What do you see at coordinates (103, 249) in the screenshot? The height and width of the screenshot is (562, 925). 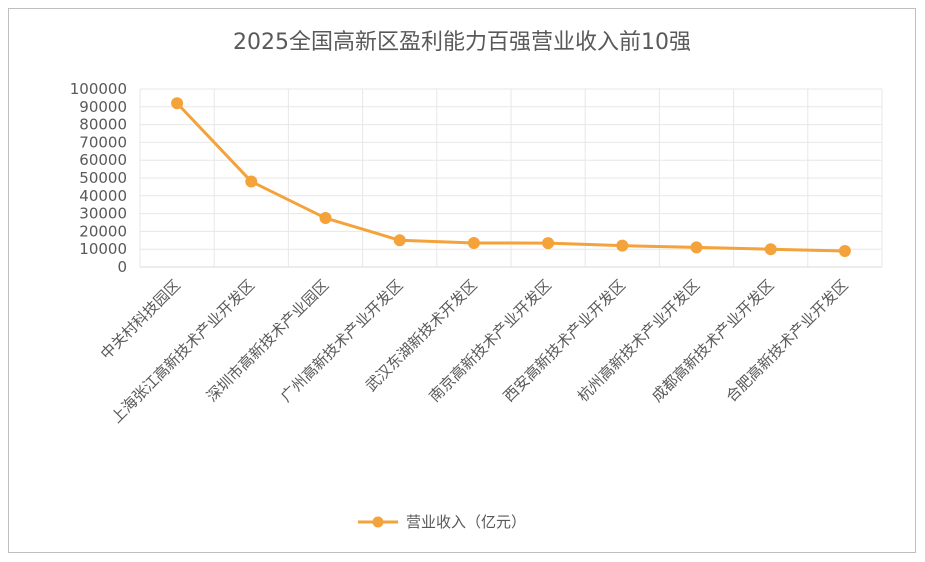 I see `y-tick-label: 10000` at bounding box center [103, 249].